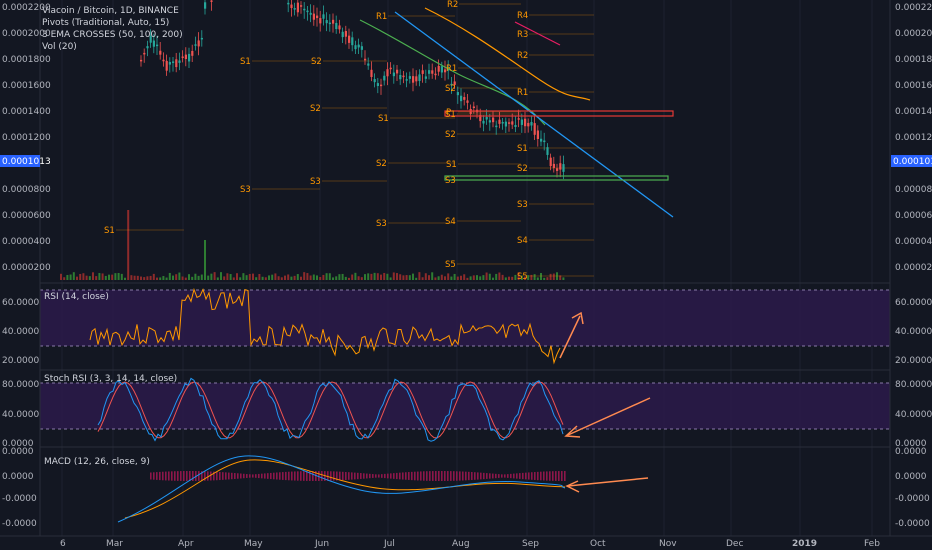 This screenshot has width=932, height=550. I want to click on support-zone, so click(556, 178).